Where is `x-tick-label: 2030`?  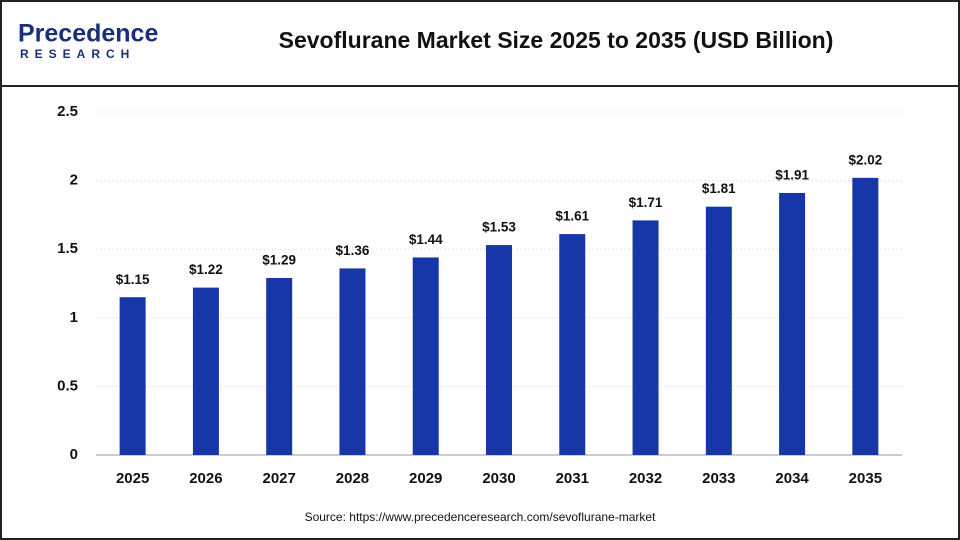 x-tick-label: 2030 is located at coordinates (498, 478).